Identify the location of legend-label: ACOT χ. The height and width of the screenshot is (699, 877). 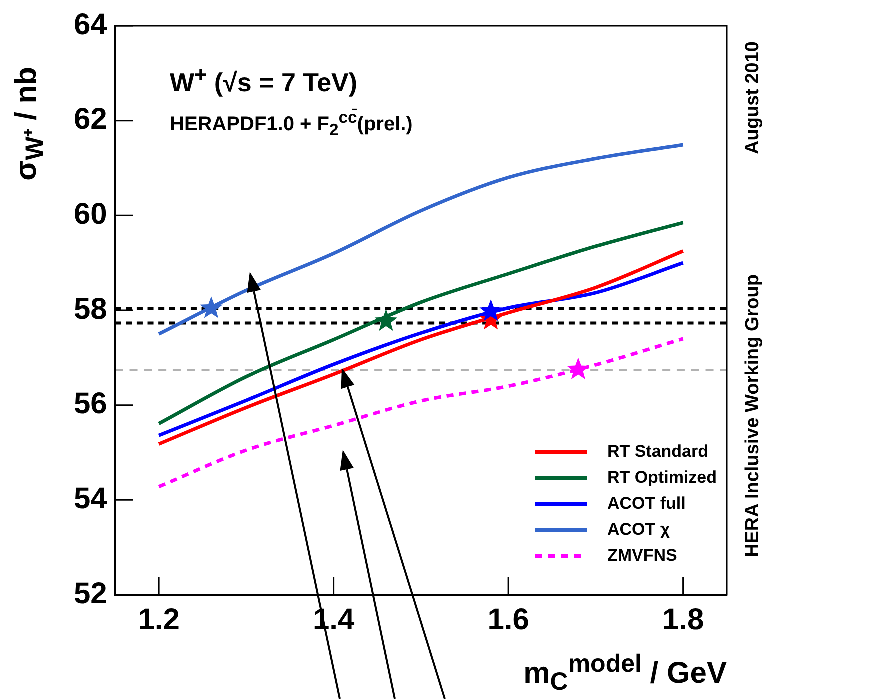
(638, 530).